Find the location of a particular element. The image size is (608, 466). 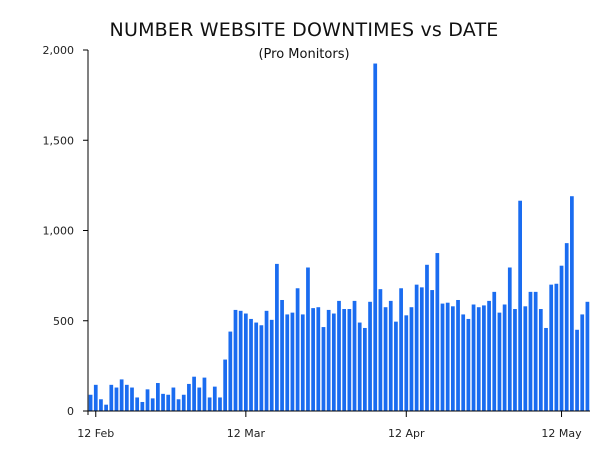

y-tick-label: 500 is located at coordinates (63, 321).